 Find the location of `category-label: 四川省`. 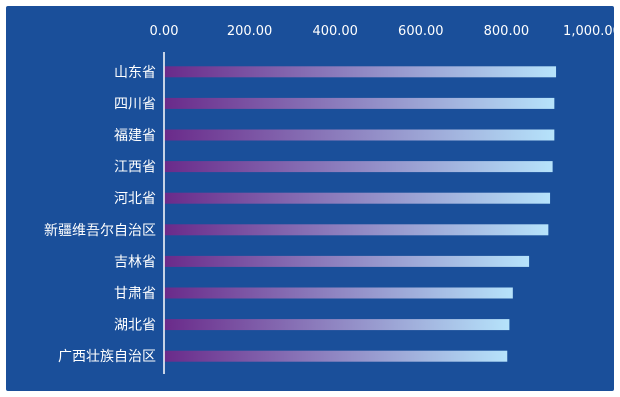

category-label: 四川省 is located at coordinates (135, 104).